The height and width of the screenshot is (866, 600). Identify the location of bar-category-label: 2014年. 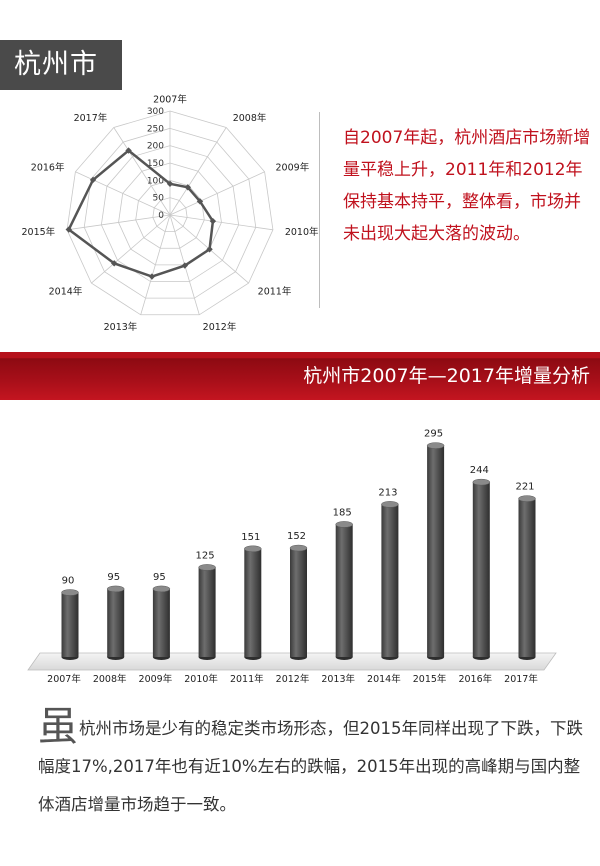
(384, 679).